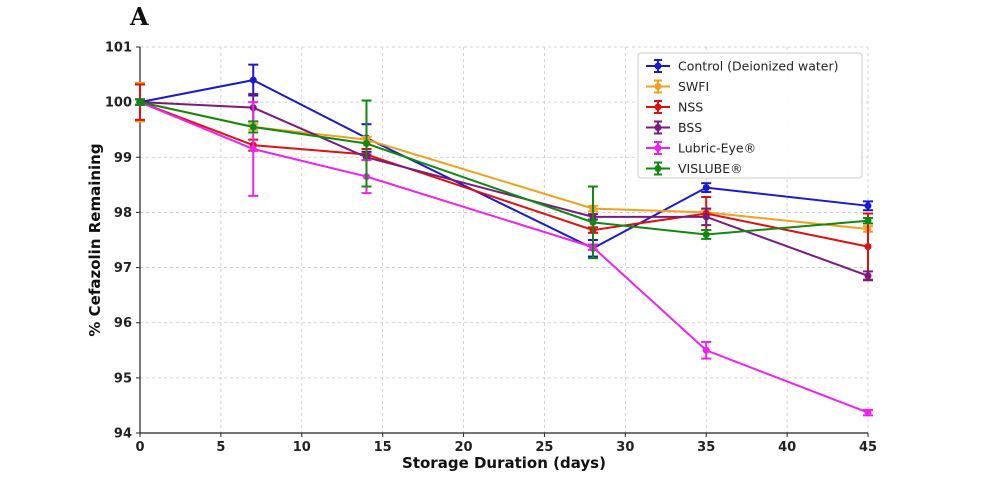  I want to click on legend-entry: SWFI, so click(677, 86).